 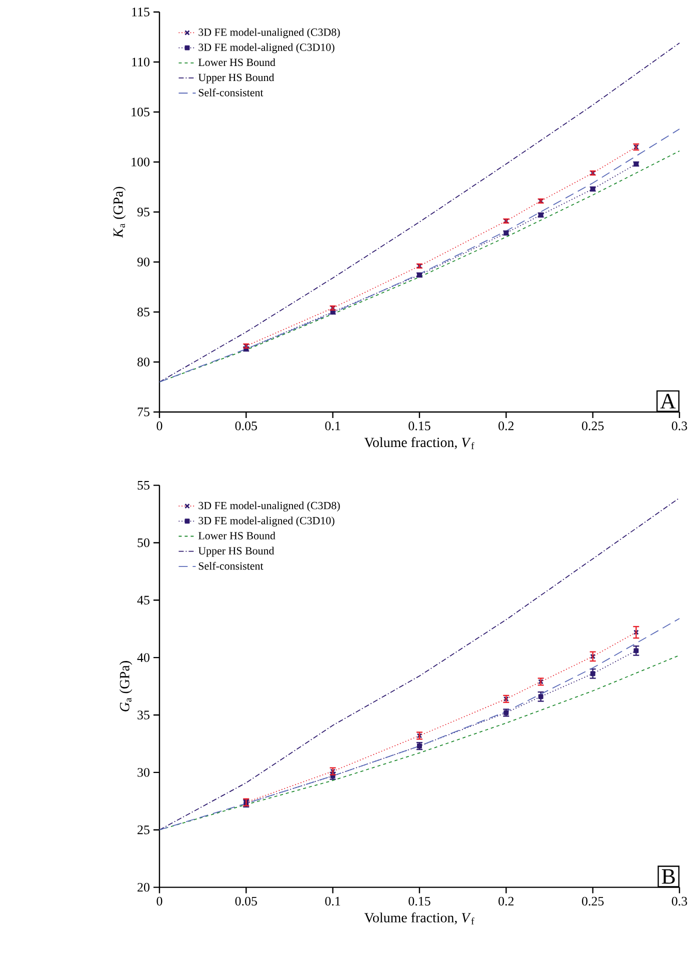 What do you see at coordinates (144, 772) in the screenshot?
I see `y-tick-label: 30` at bounding box center [144, 772].